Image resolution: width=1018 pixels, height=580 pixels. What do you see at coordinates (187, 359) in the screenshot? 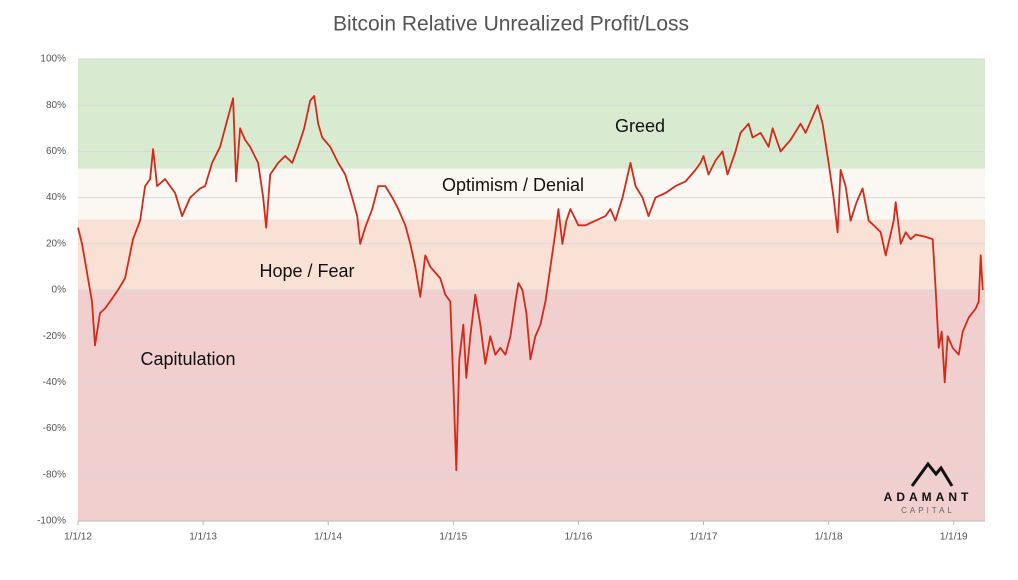
I see `band-label: Capitulation` at bounding box center [187, 359].